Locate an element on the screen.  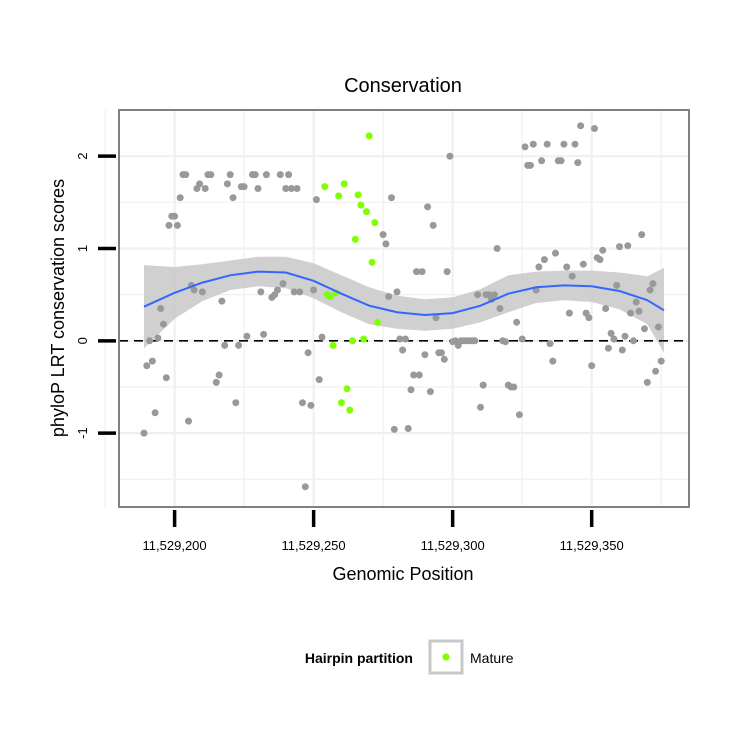
legend: Hairpin partition Mature is located at coordinates (409, 657).